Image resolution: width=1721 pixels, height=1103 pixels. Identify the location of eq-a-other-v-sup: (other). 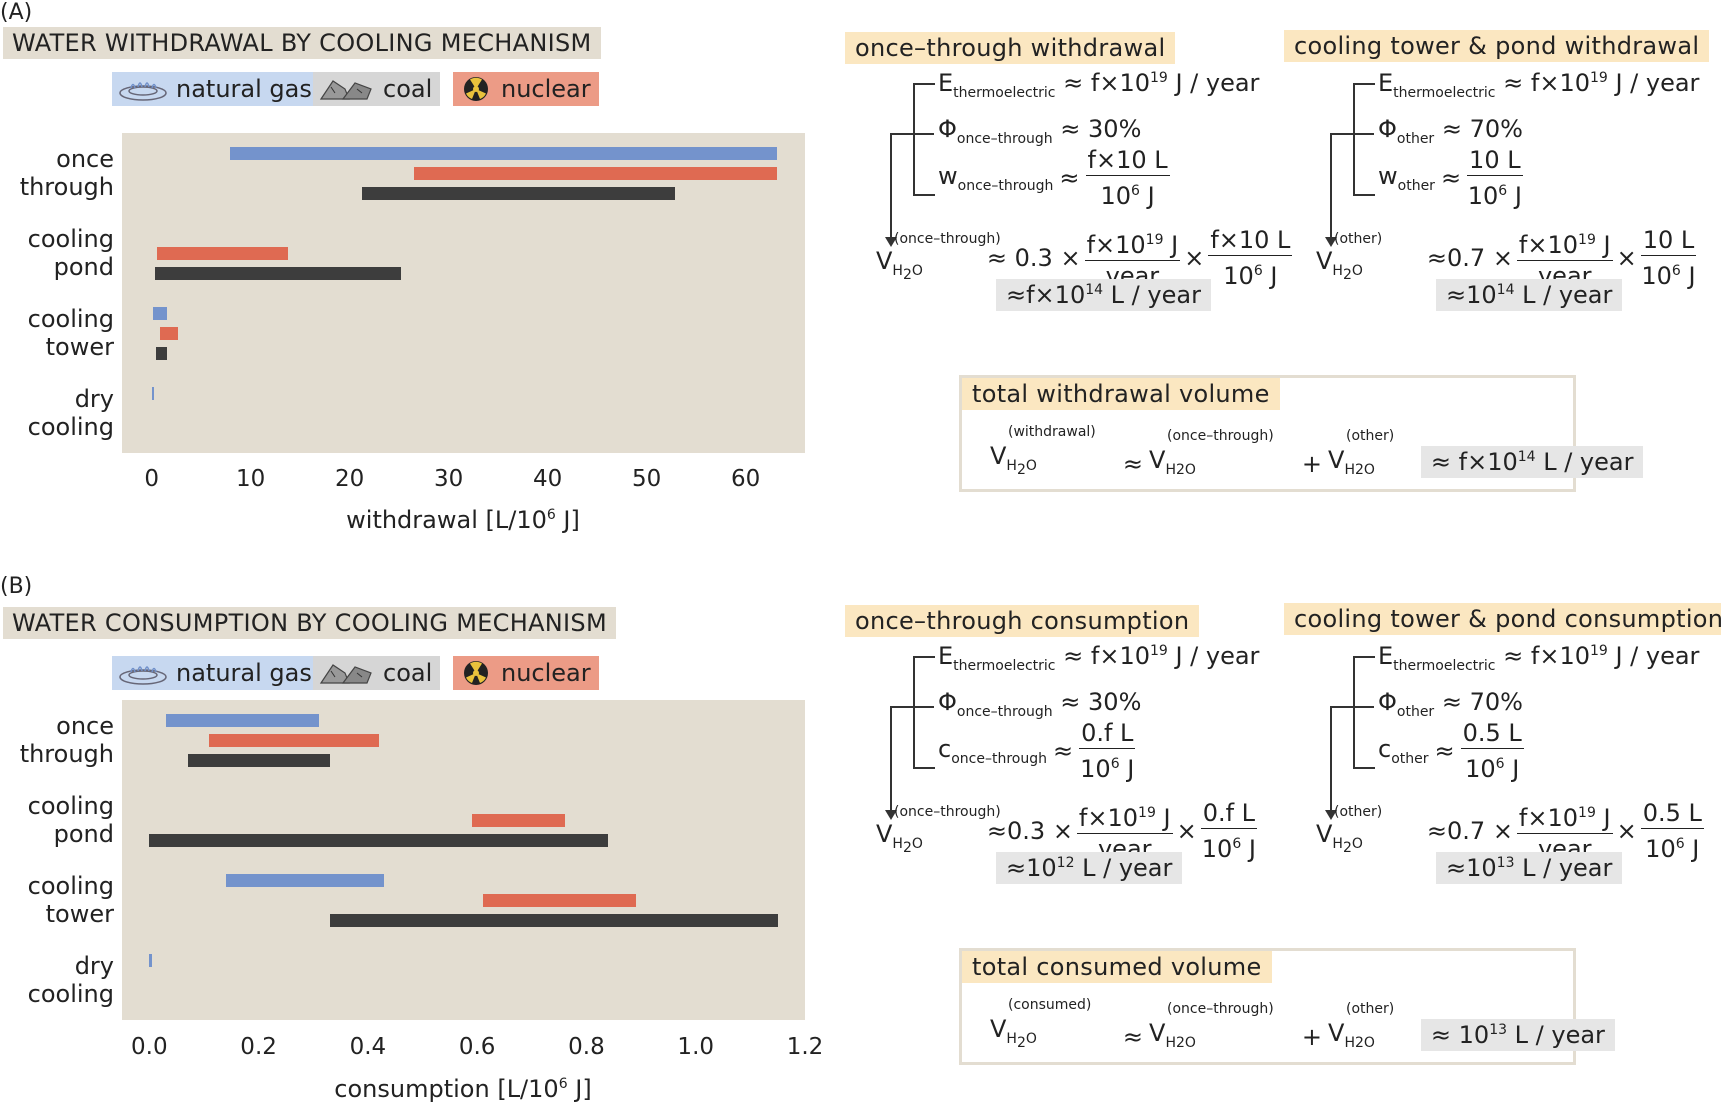
(1358, 239).